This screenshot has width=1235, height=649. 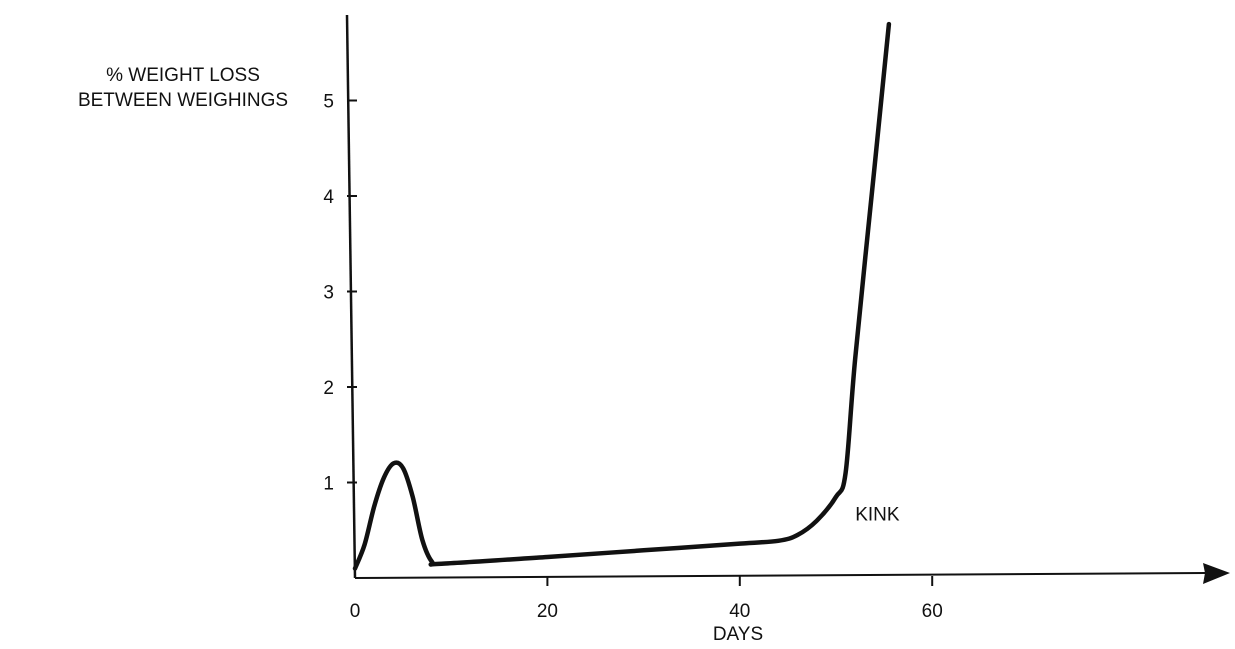 I want to click on x-tick-label-20: 20, so click(x=547, y=611).